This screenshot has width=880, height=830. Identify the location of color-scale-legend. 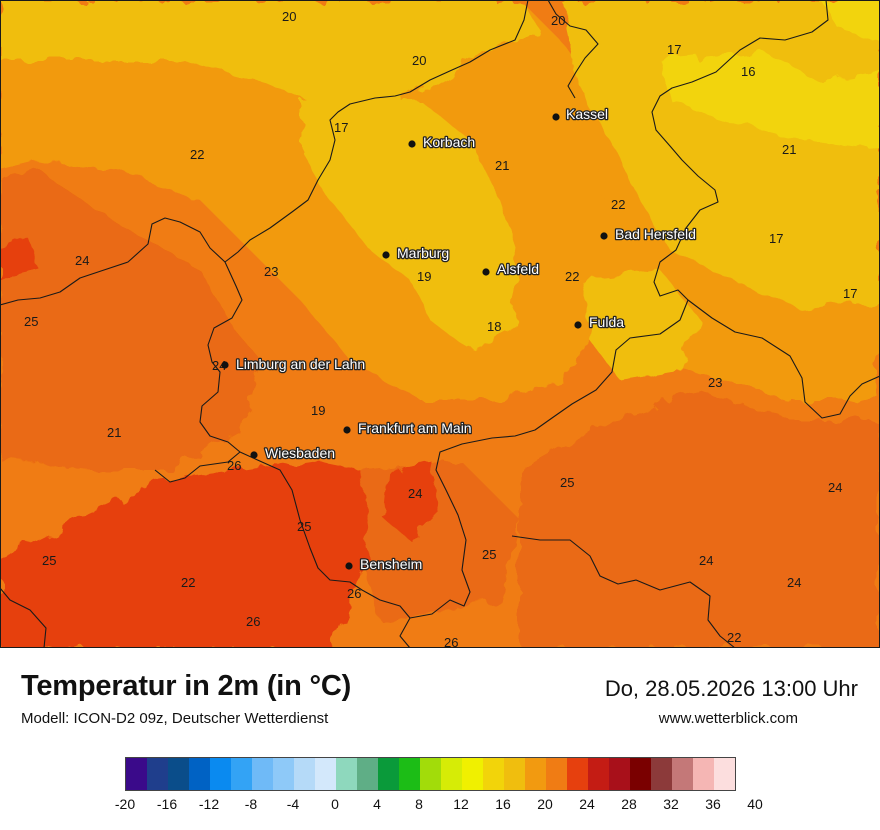
(430, 774).